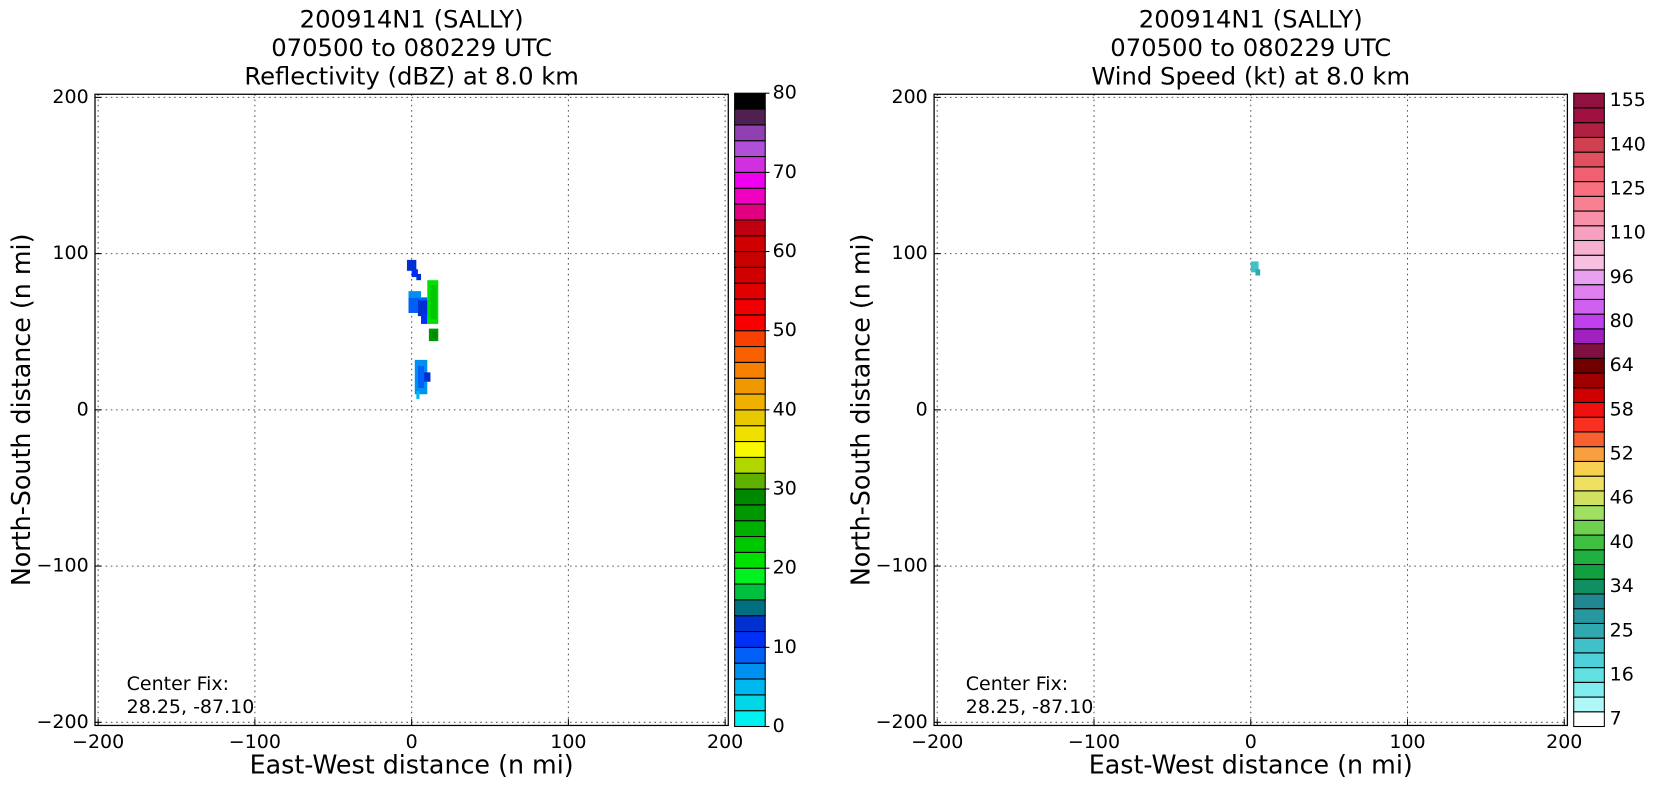  What do you see at coordinates (785, 251) in the screenshot?
I see `colorbar-label: 60` at bounding box center [785, 251].